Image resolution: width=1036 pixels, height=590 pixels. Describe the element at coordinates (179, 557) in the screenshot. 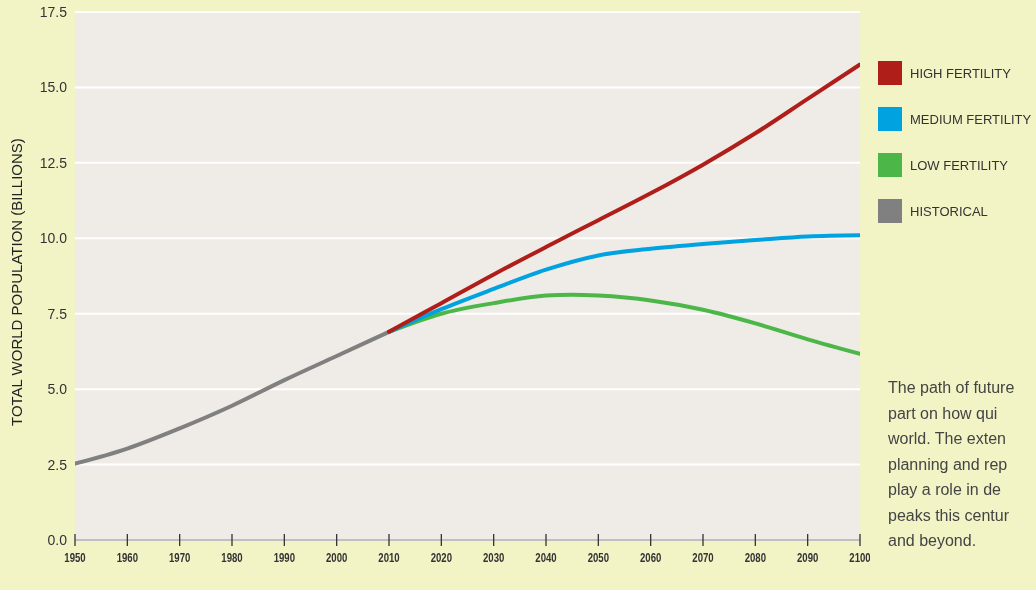

I see `x-tick-label: 1970` at that location.